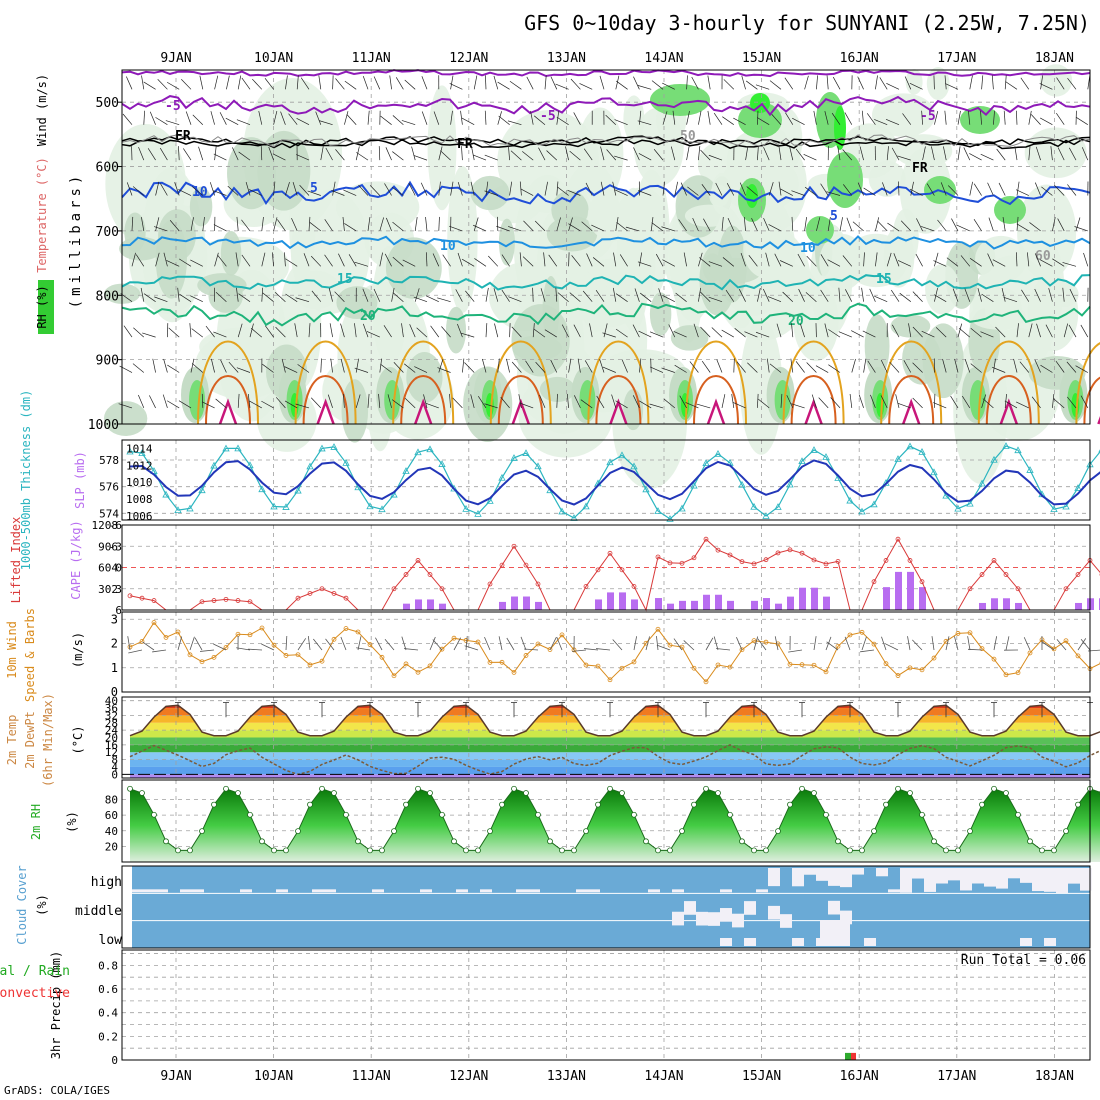 Image resolution: width=1100 pixels, height=1100 pixels. I want to click on precip-conv-bar, so click(853, 1056).